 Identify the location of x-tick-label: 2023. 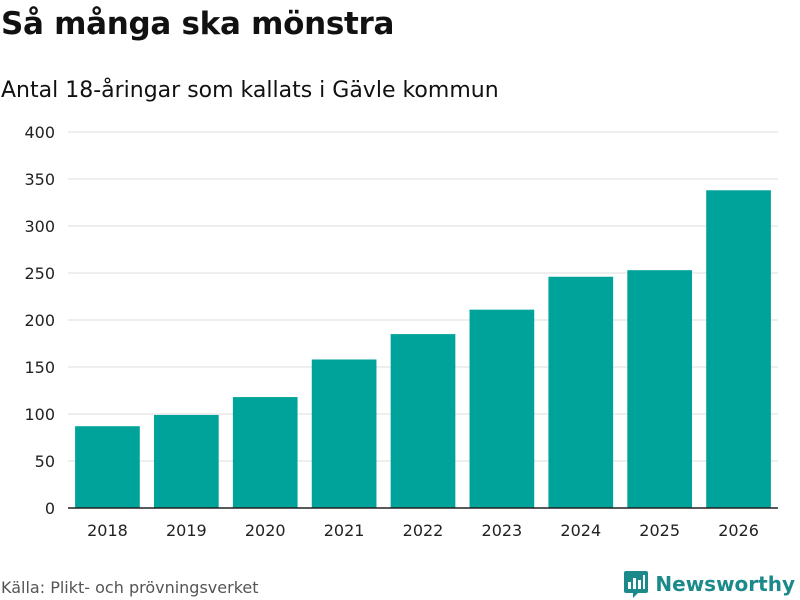
(502, 530).